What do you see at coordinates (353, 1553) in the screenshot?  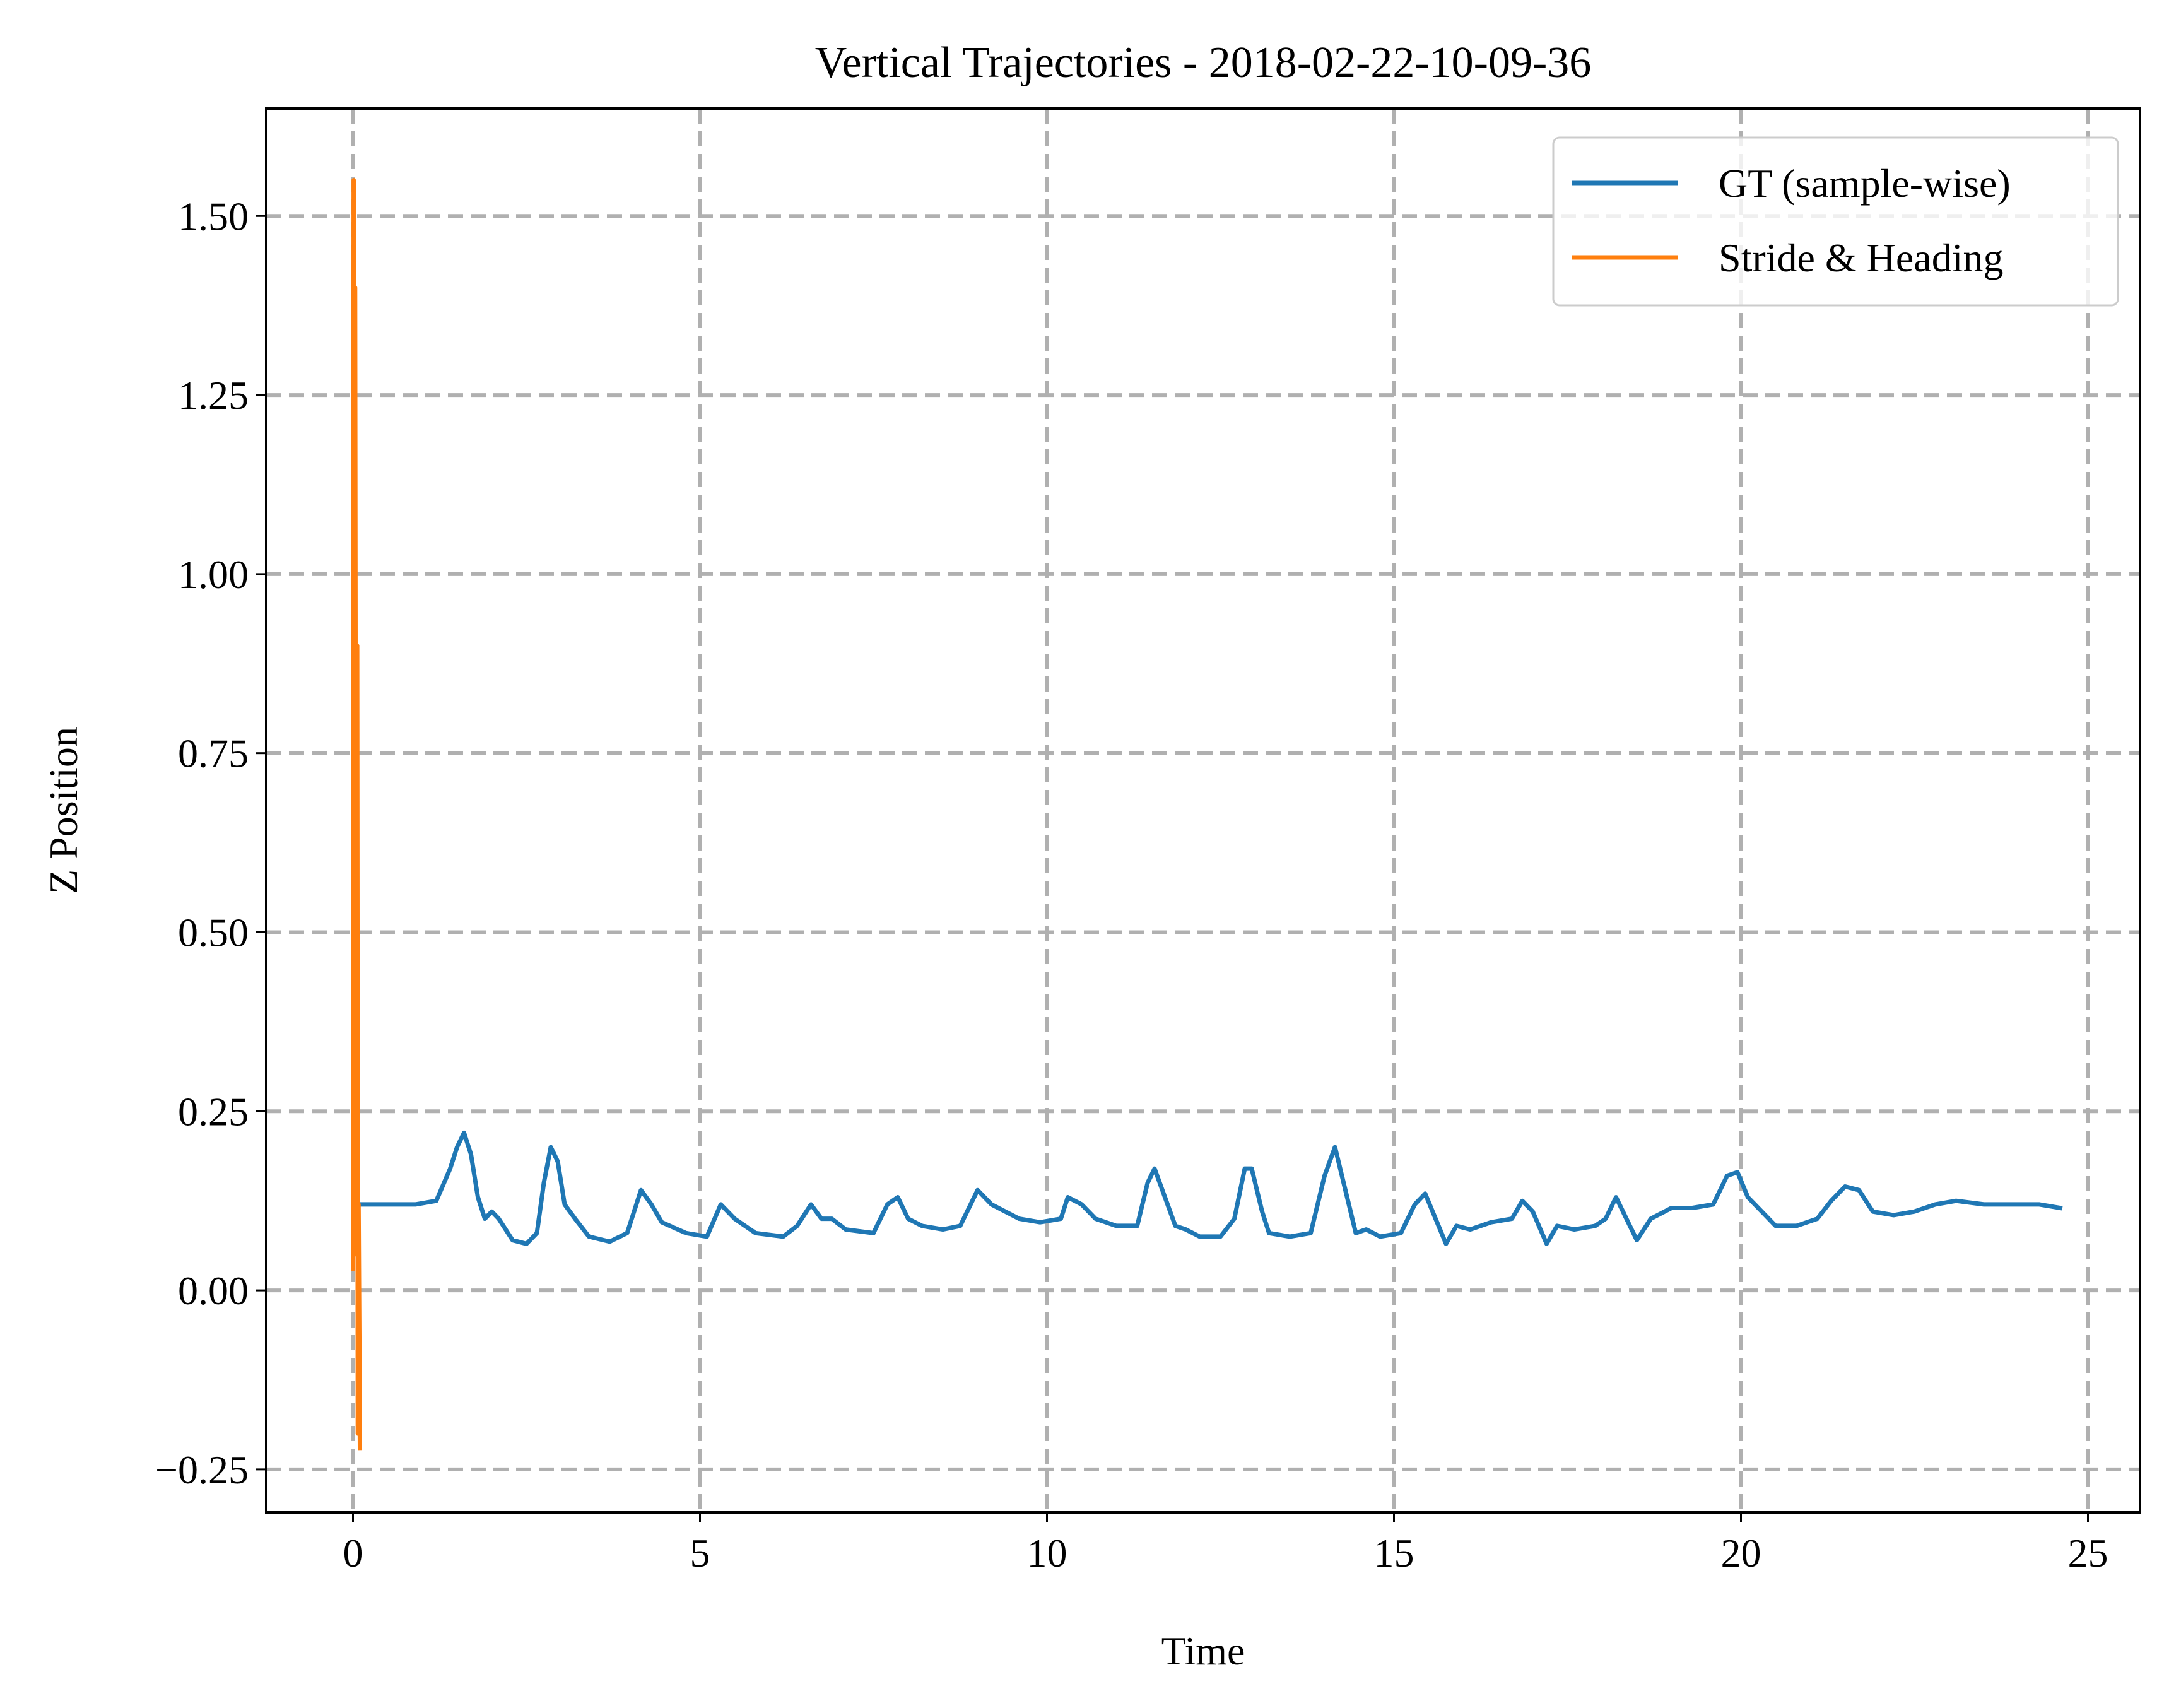 I see `x-tick-label: 0` at bounding box center [353, 1553].